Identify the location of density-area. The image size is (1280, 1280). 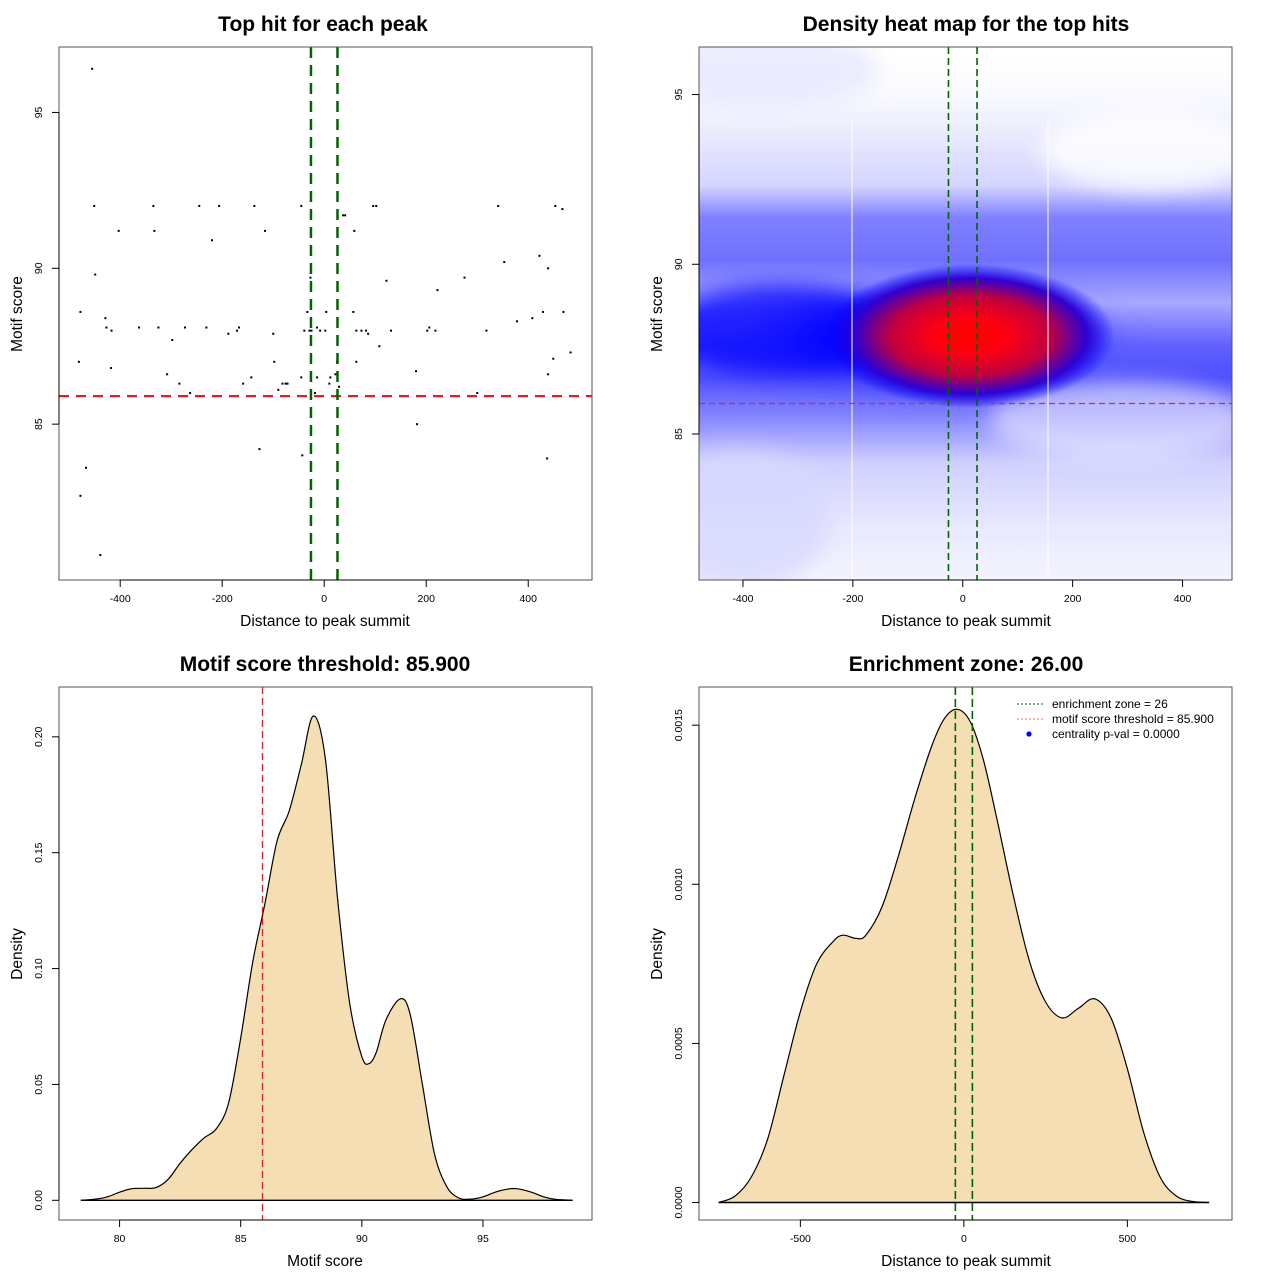
(326, 958).